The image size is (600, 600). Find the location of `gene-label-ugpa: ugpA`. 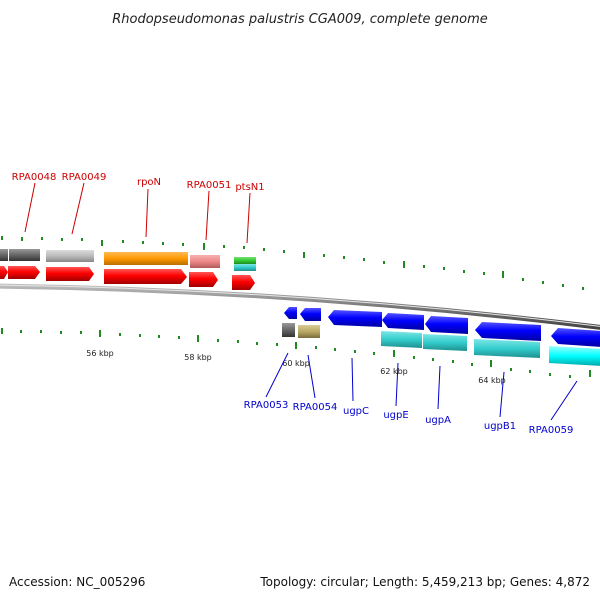

gene-label-ugpa: ugpA is located at coordinates (438, 420).